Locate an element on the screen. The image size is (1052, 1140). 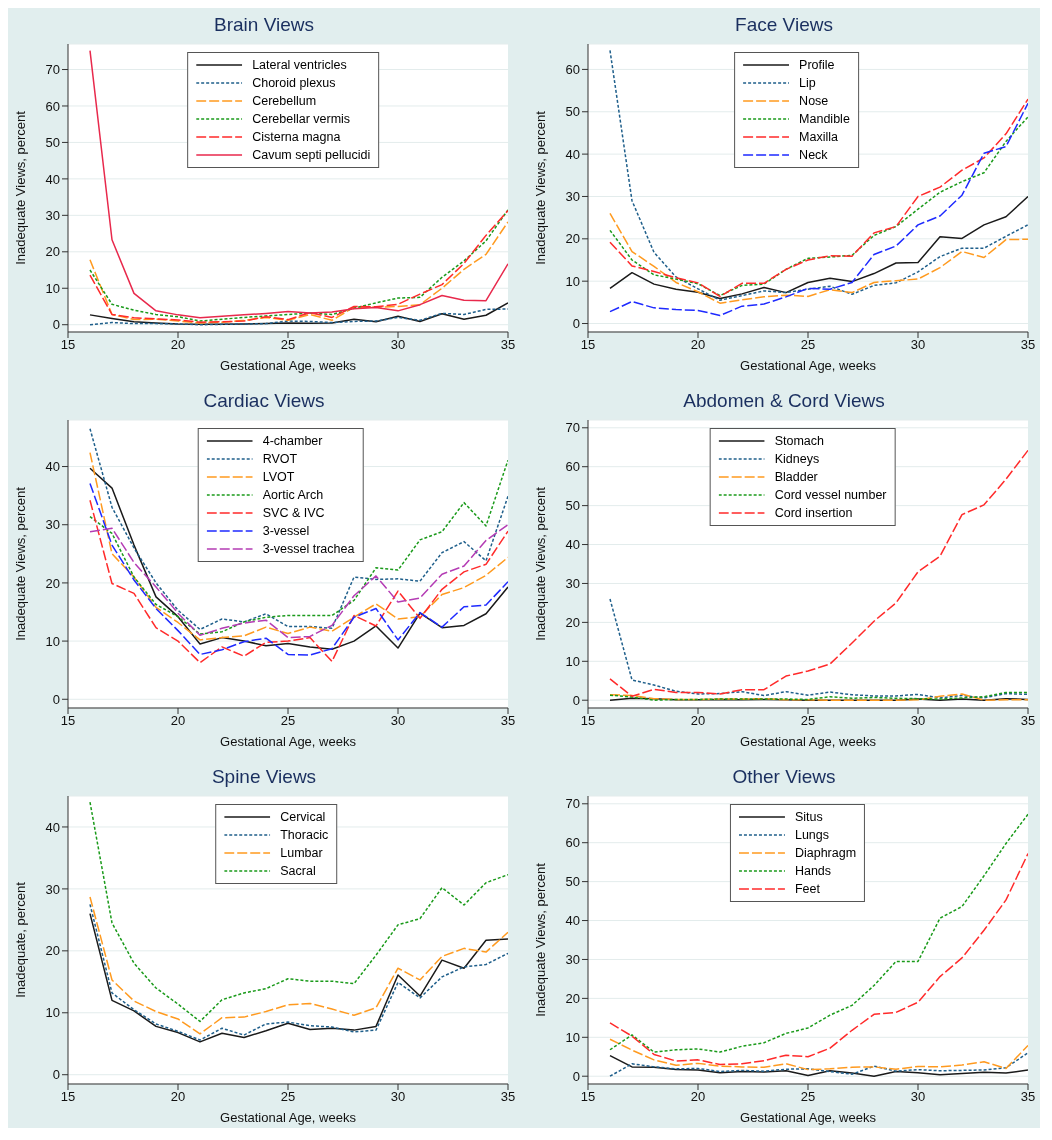
legend-label: Maxilla is located at coordinates (819, 137).